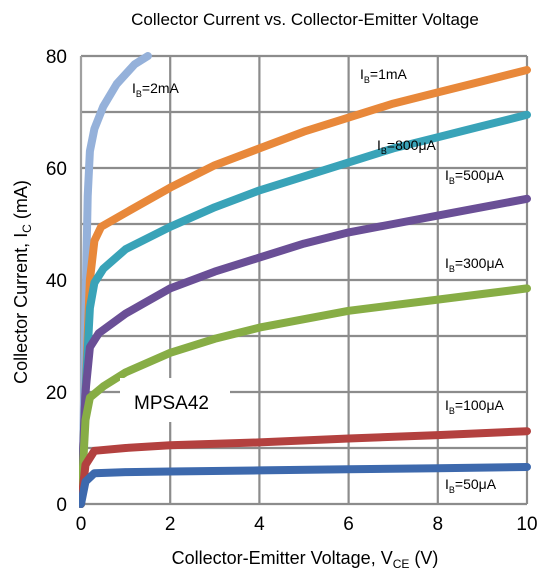 The width and height of the screenshot is (538, 575). I want to click on y-tick-label: 0, so click(61, 505).